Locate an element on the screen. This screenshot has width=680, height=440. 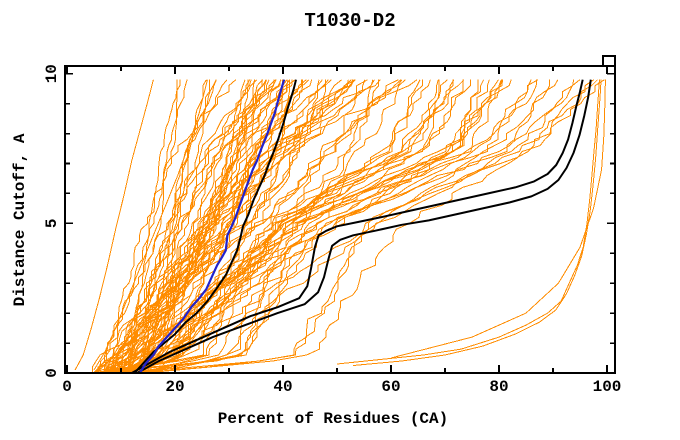
x-axis-label: Percent of Residues (CA) is located at coordinates (333, 419).